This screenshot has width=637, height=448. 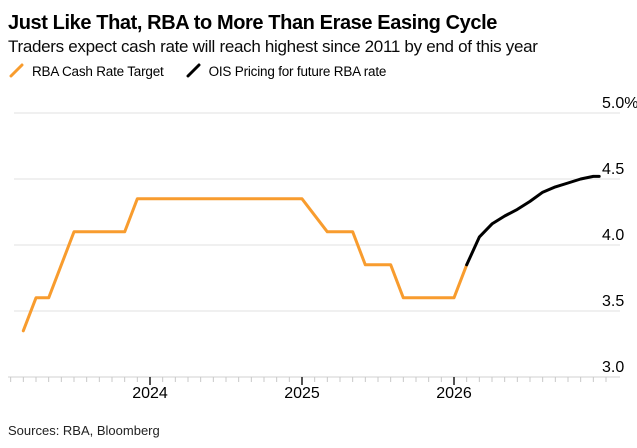 I want to click on legend-item-ois-pricing: OIS Pricing for future RBA rate, so click(x=286, y=71).